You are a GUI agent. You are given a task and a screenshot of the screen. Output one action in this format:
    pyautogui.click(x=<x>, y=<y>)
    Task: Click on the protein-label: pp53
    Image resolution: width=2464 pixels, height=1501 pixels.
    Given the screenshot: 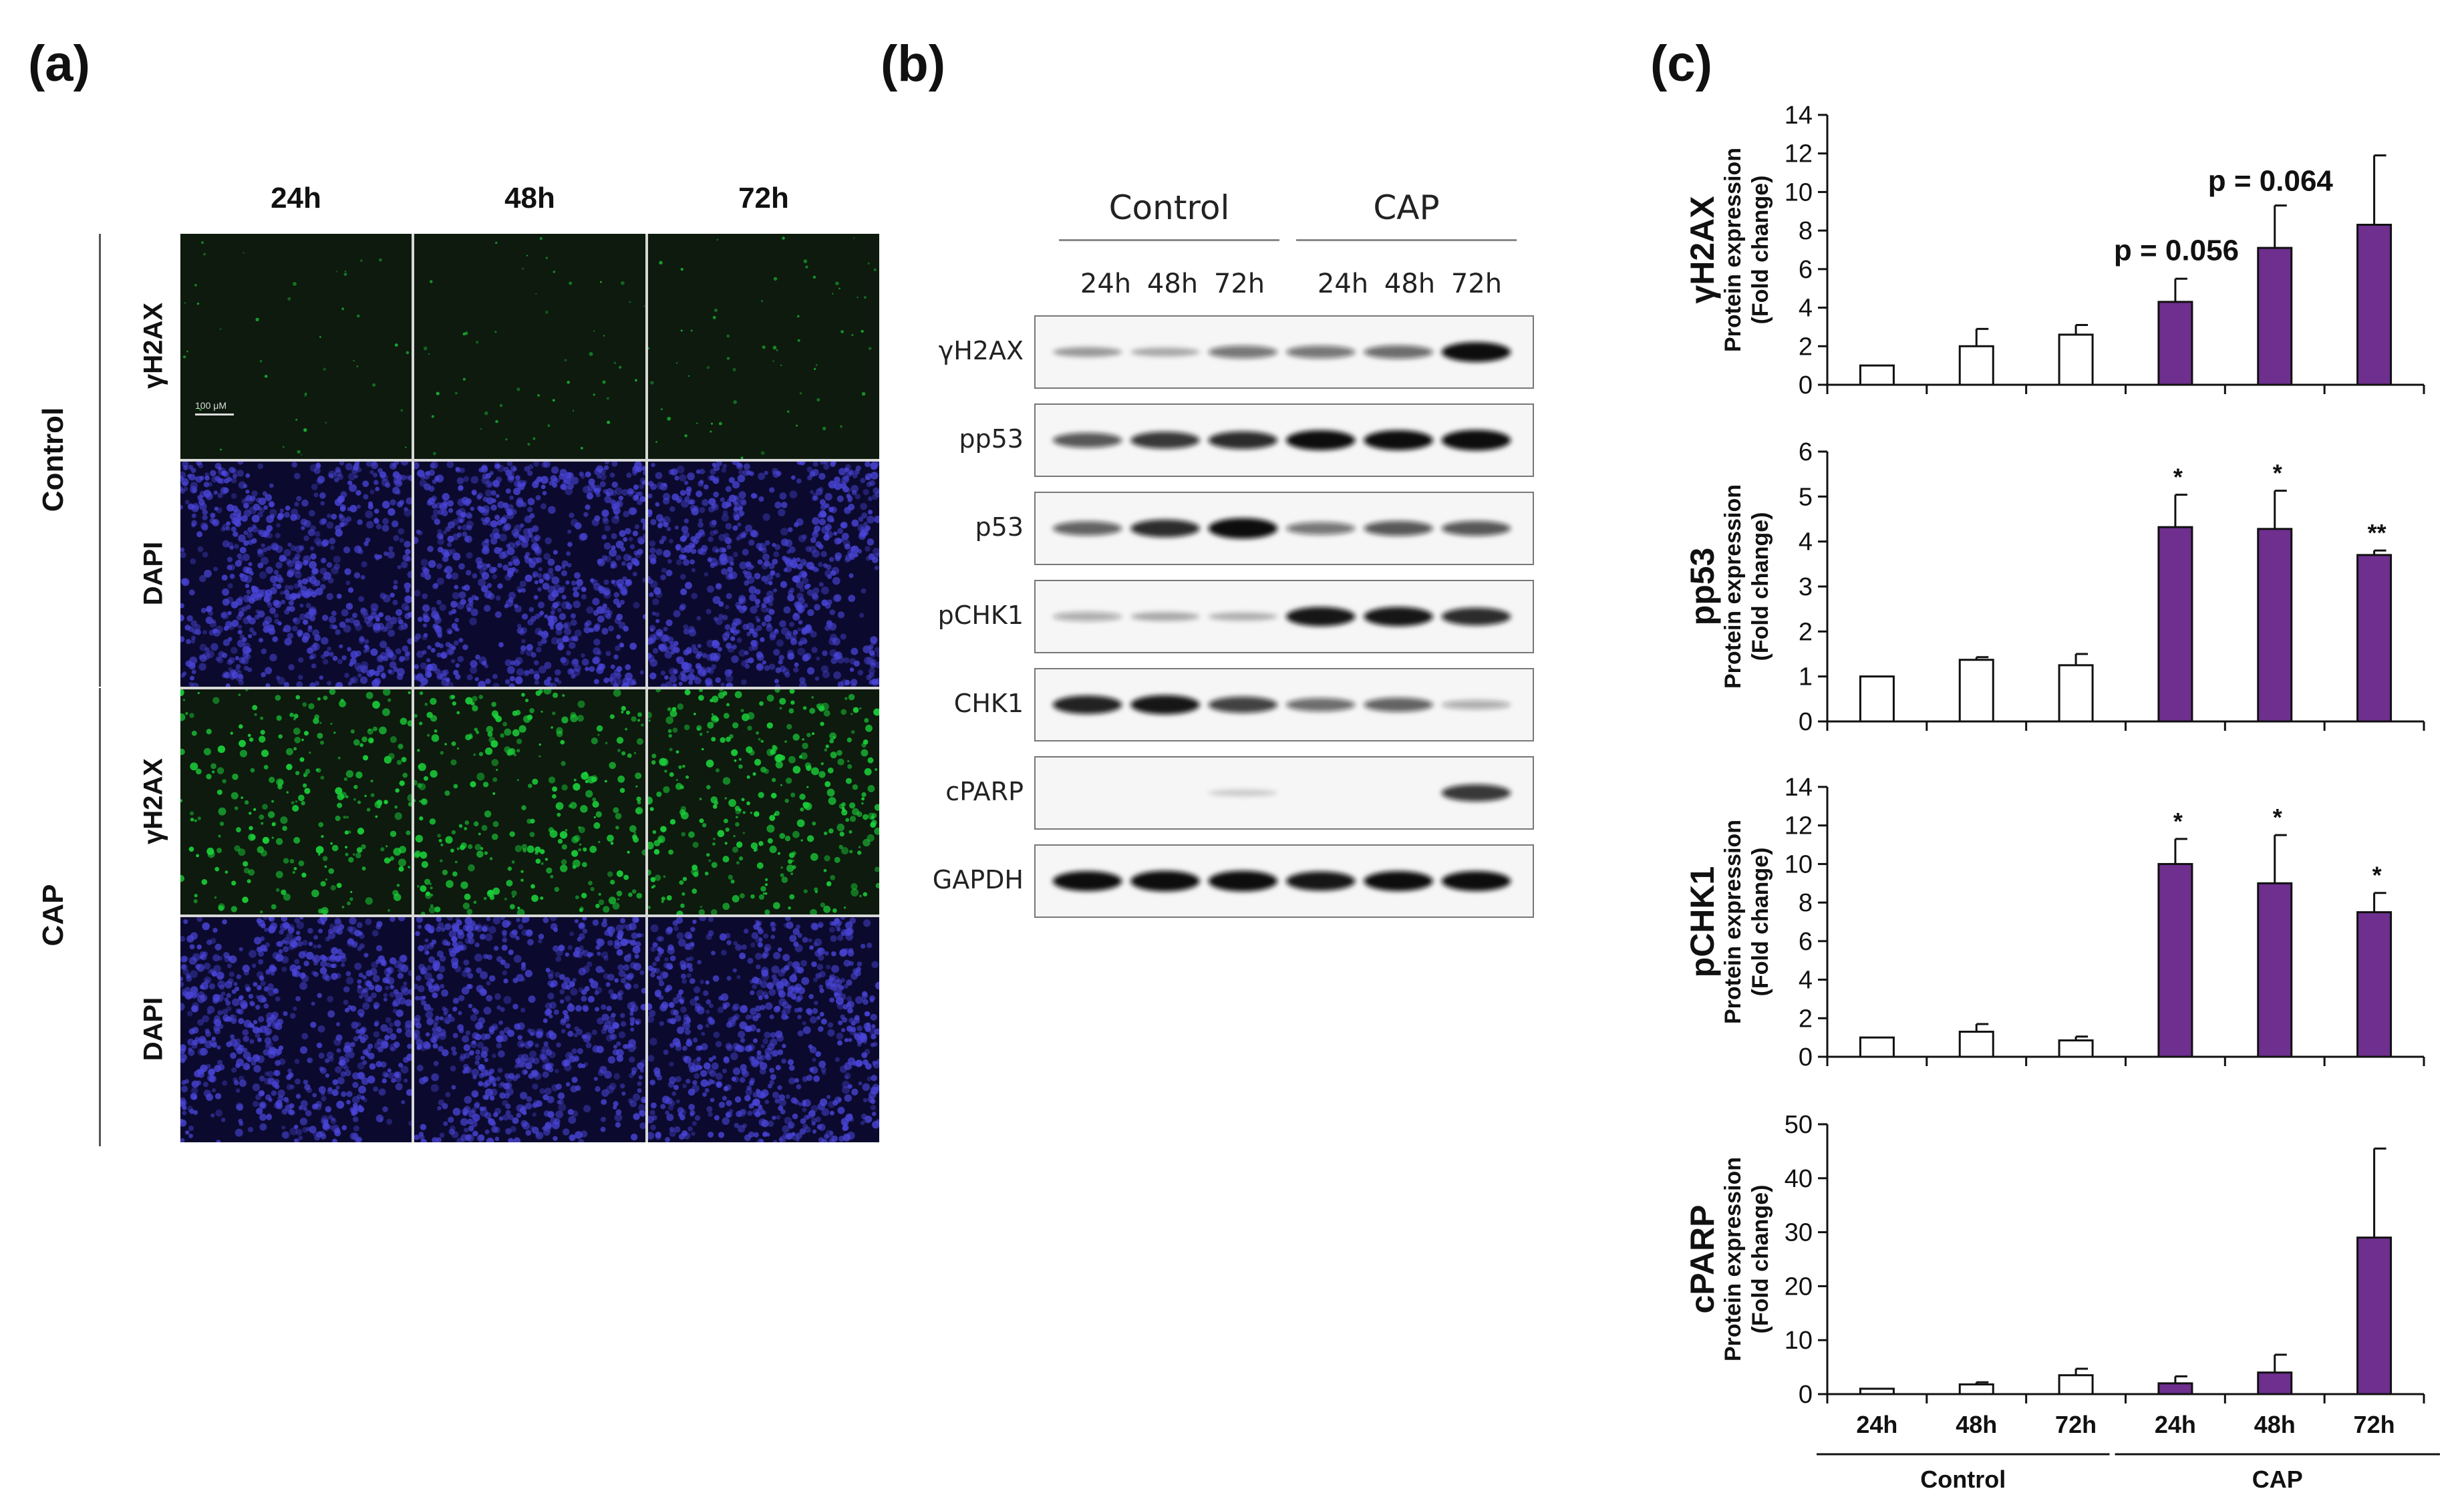 What is the action you would take?
    pyautogui.click(x=1702, y=587)
    